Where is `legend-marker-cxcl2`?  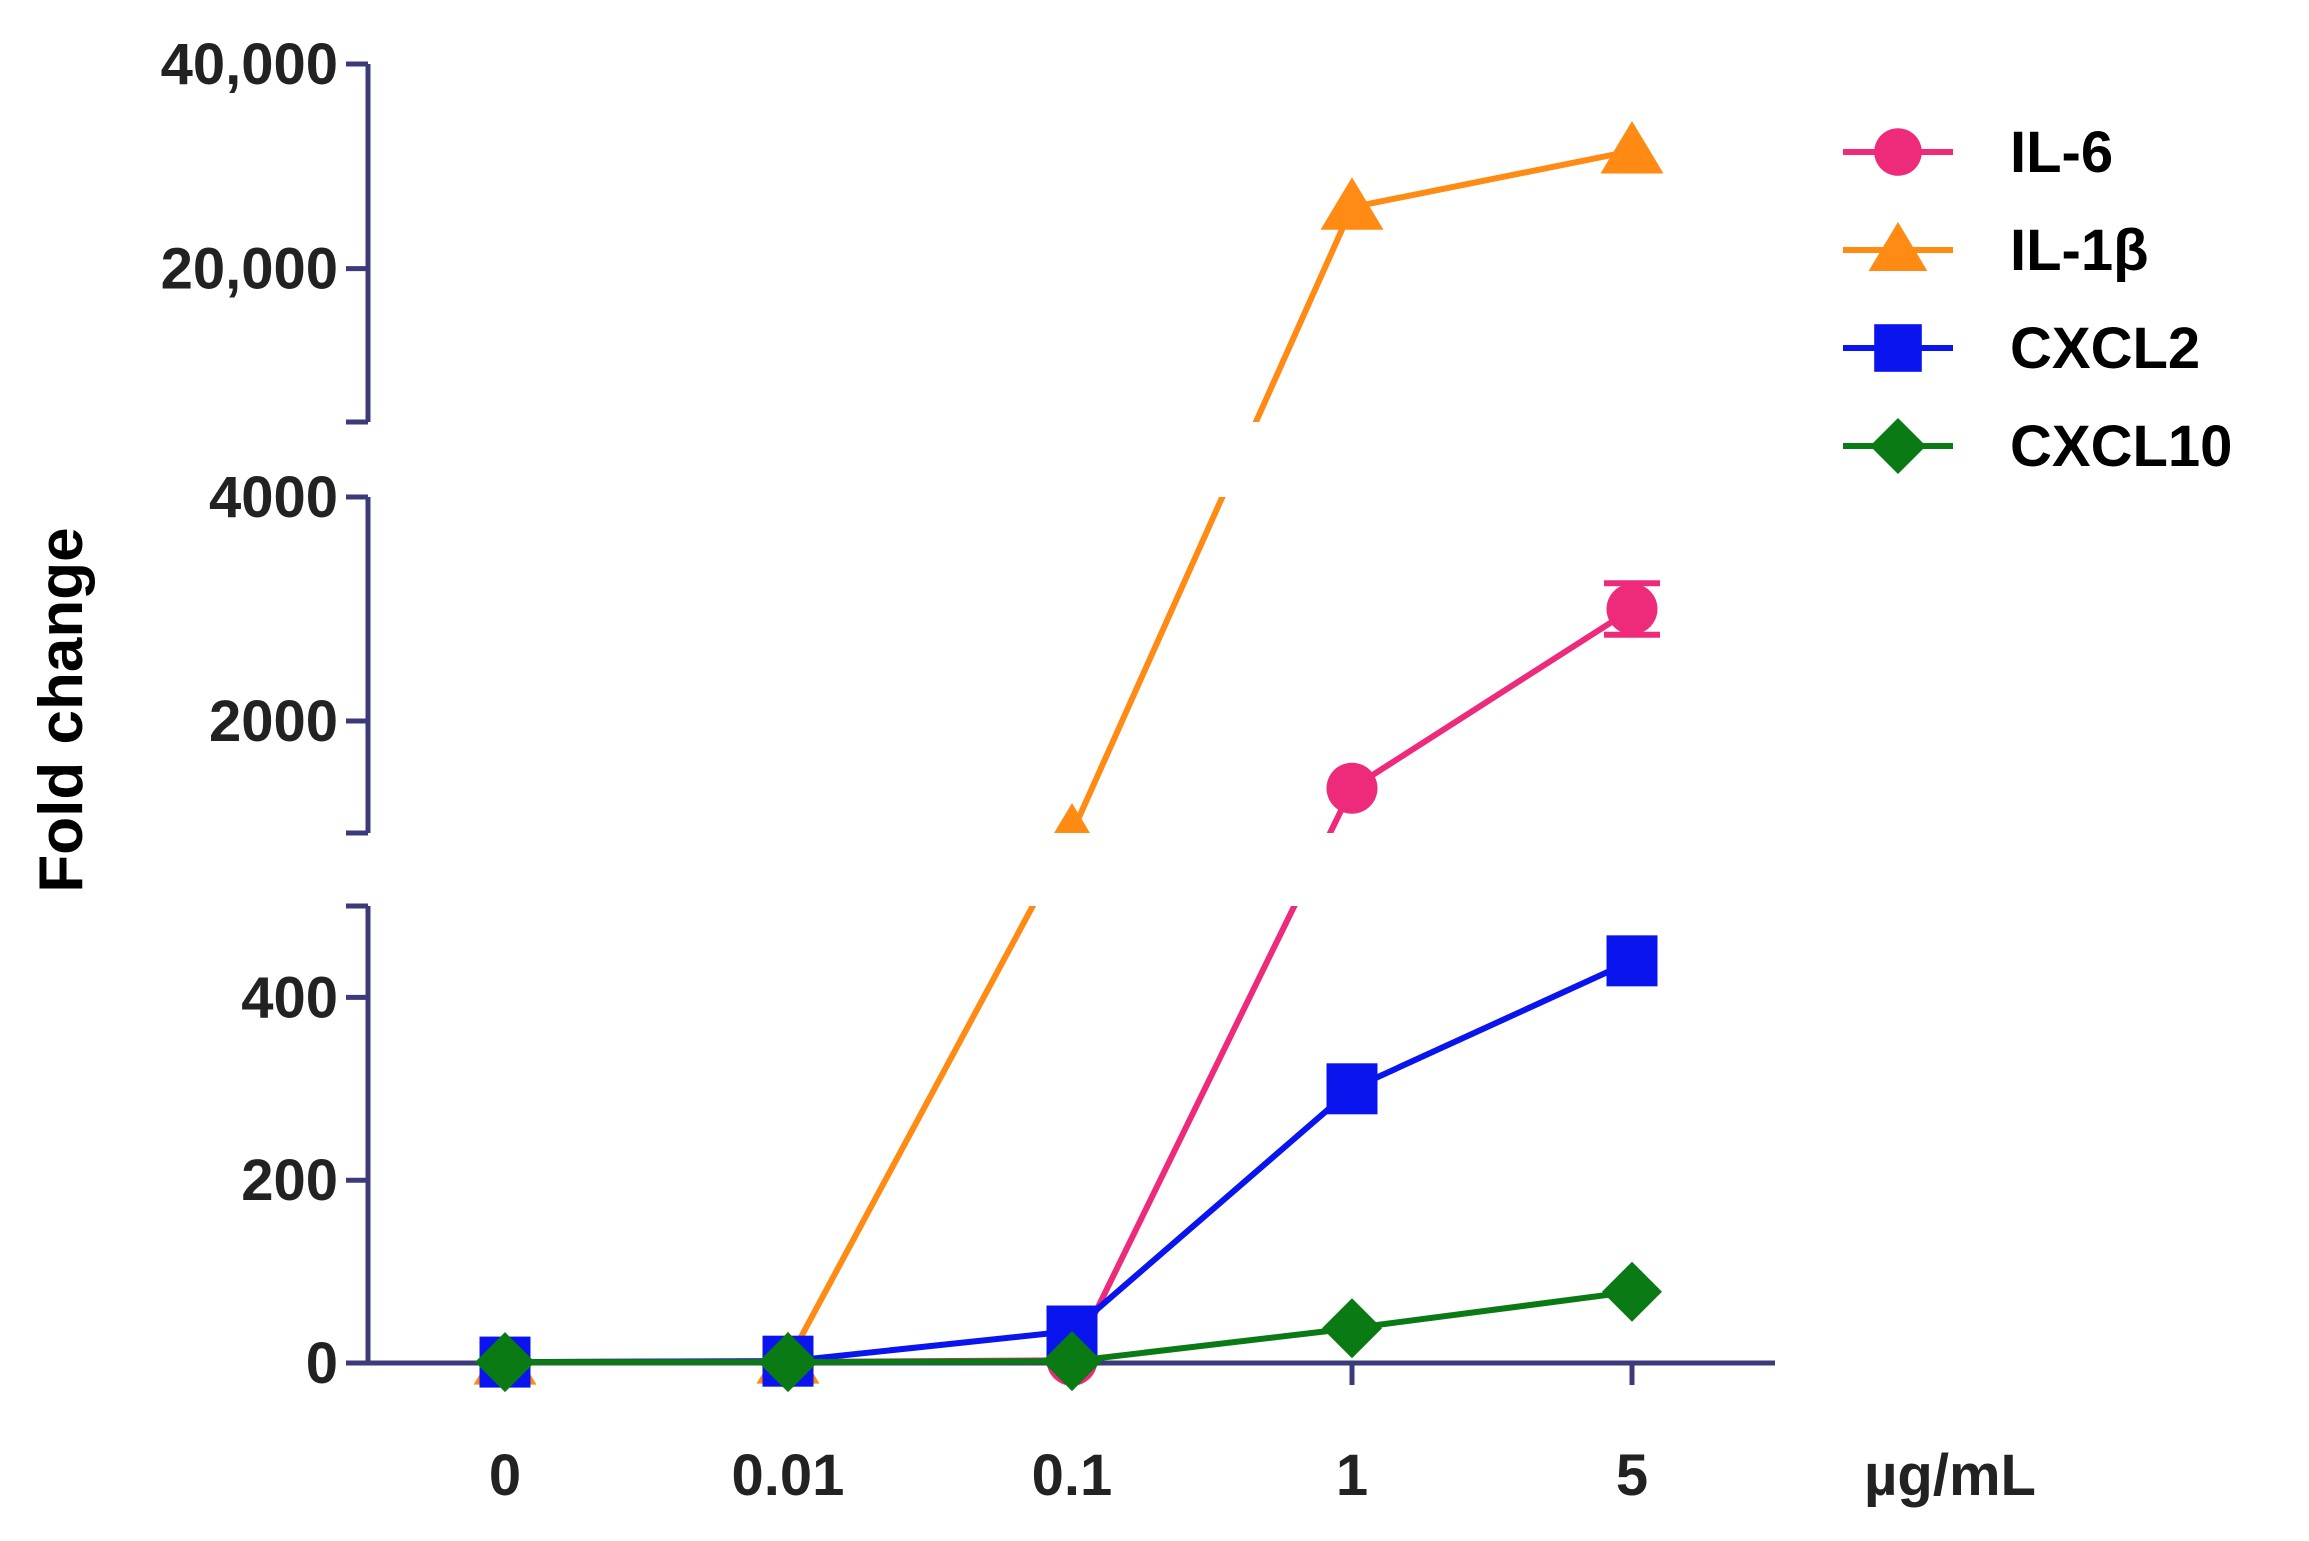 legend-marker-cxcl2 is located at coordinates (1898, 348).